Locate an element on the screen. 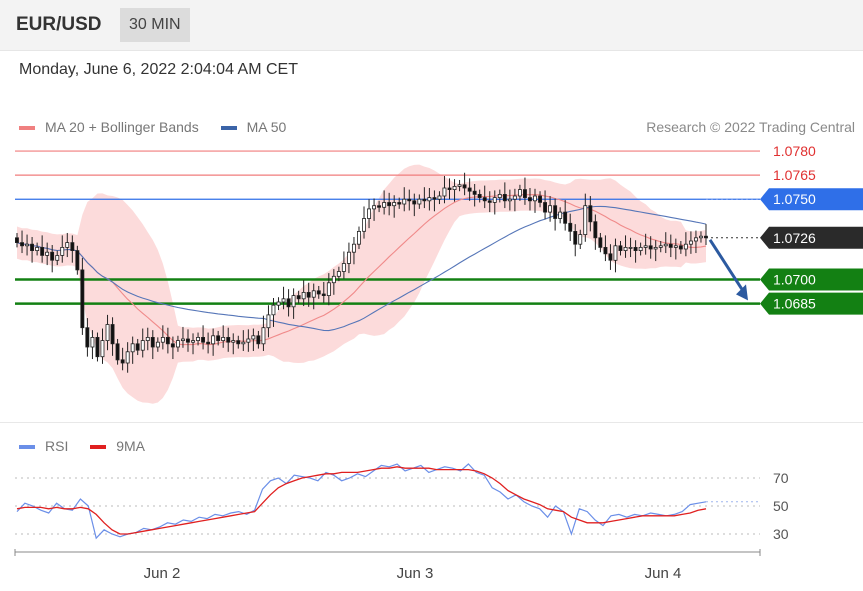  price-tag-text: 1.0685 is located at coordinates (794, 304).